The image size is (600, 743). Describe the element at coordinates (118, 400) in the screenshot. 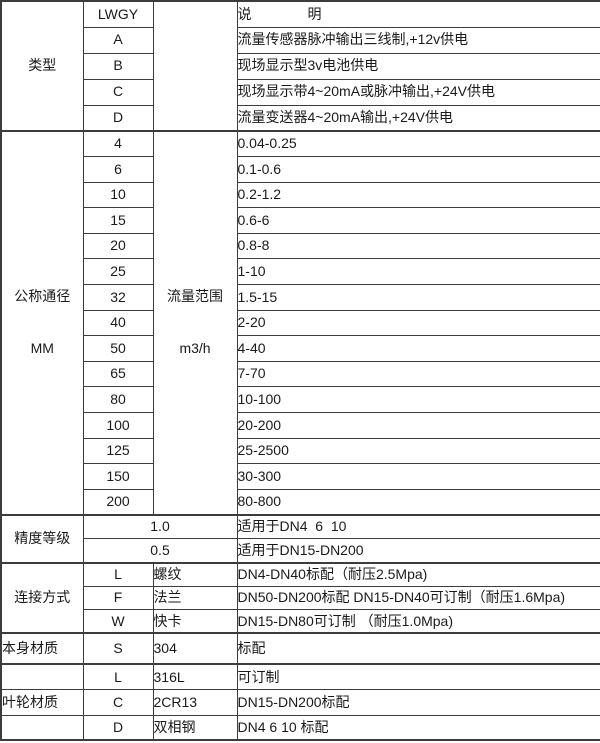

I see `diameter-size-cell: 80` at that location.